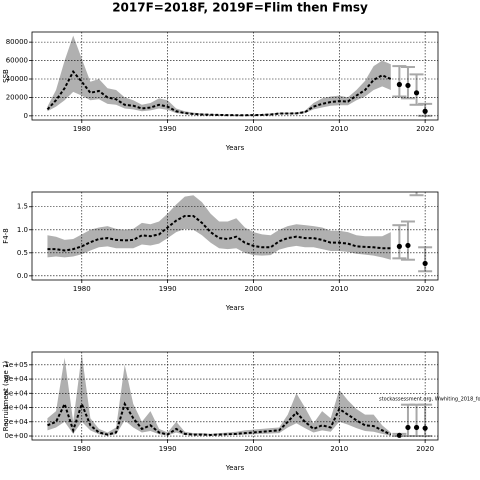  Describe the element at coordinates (17, 42) in the screenshot. I see `y-tick-label: 80000` at that location.